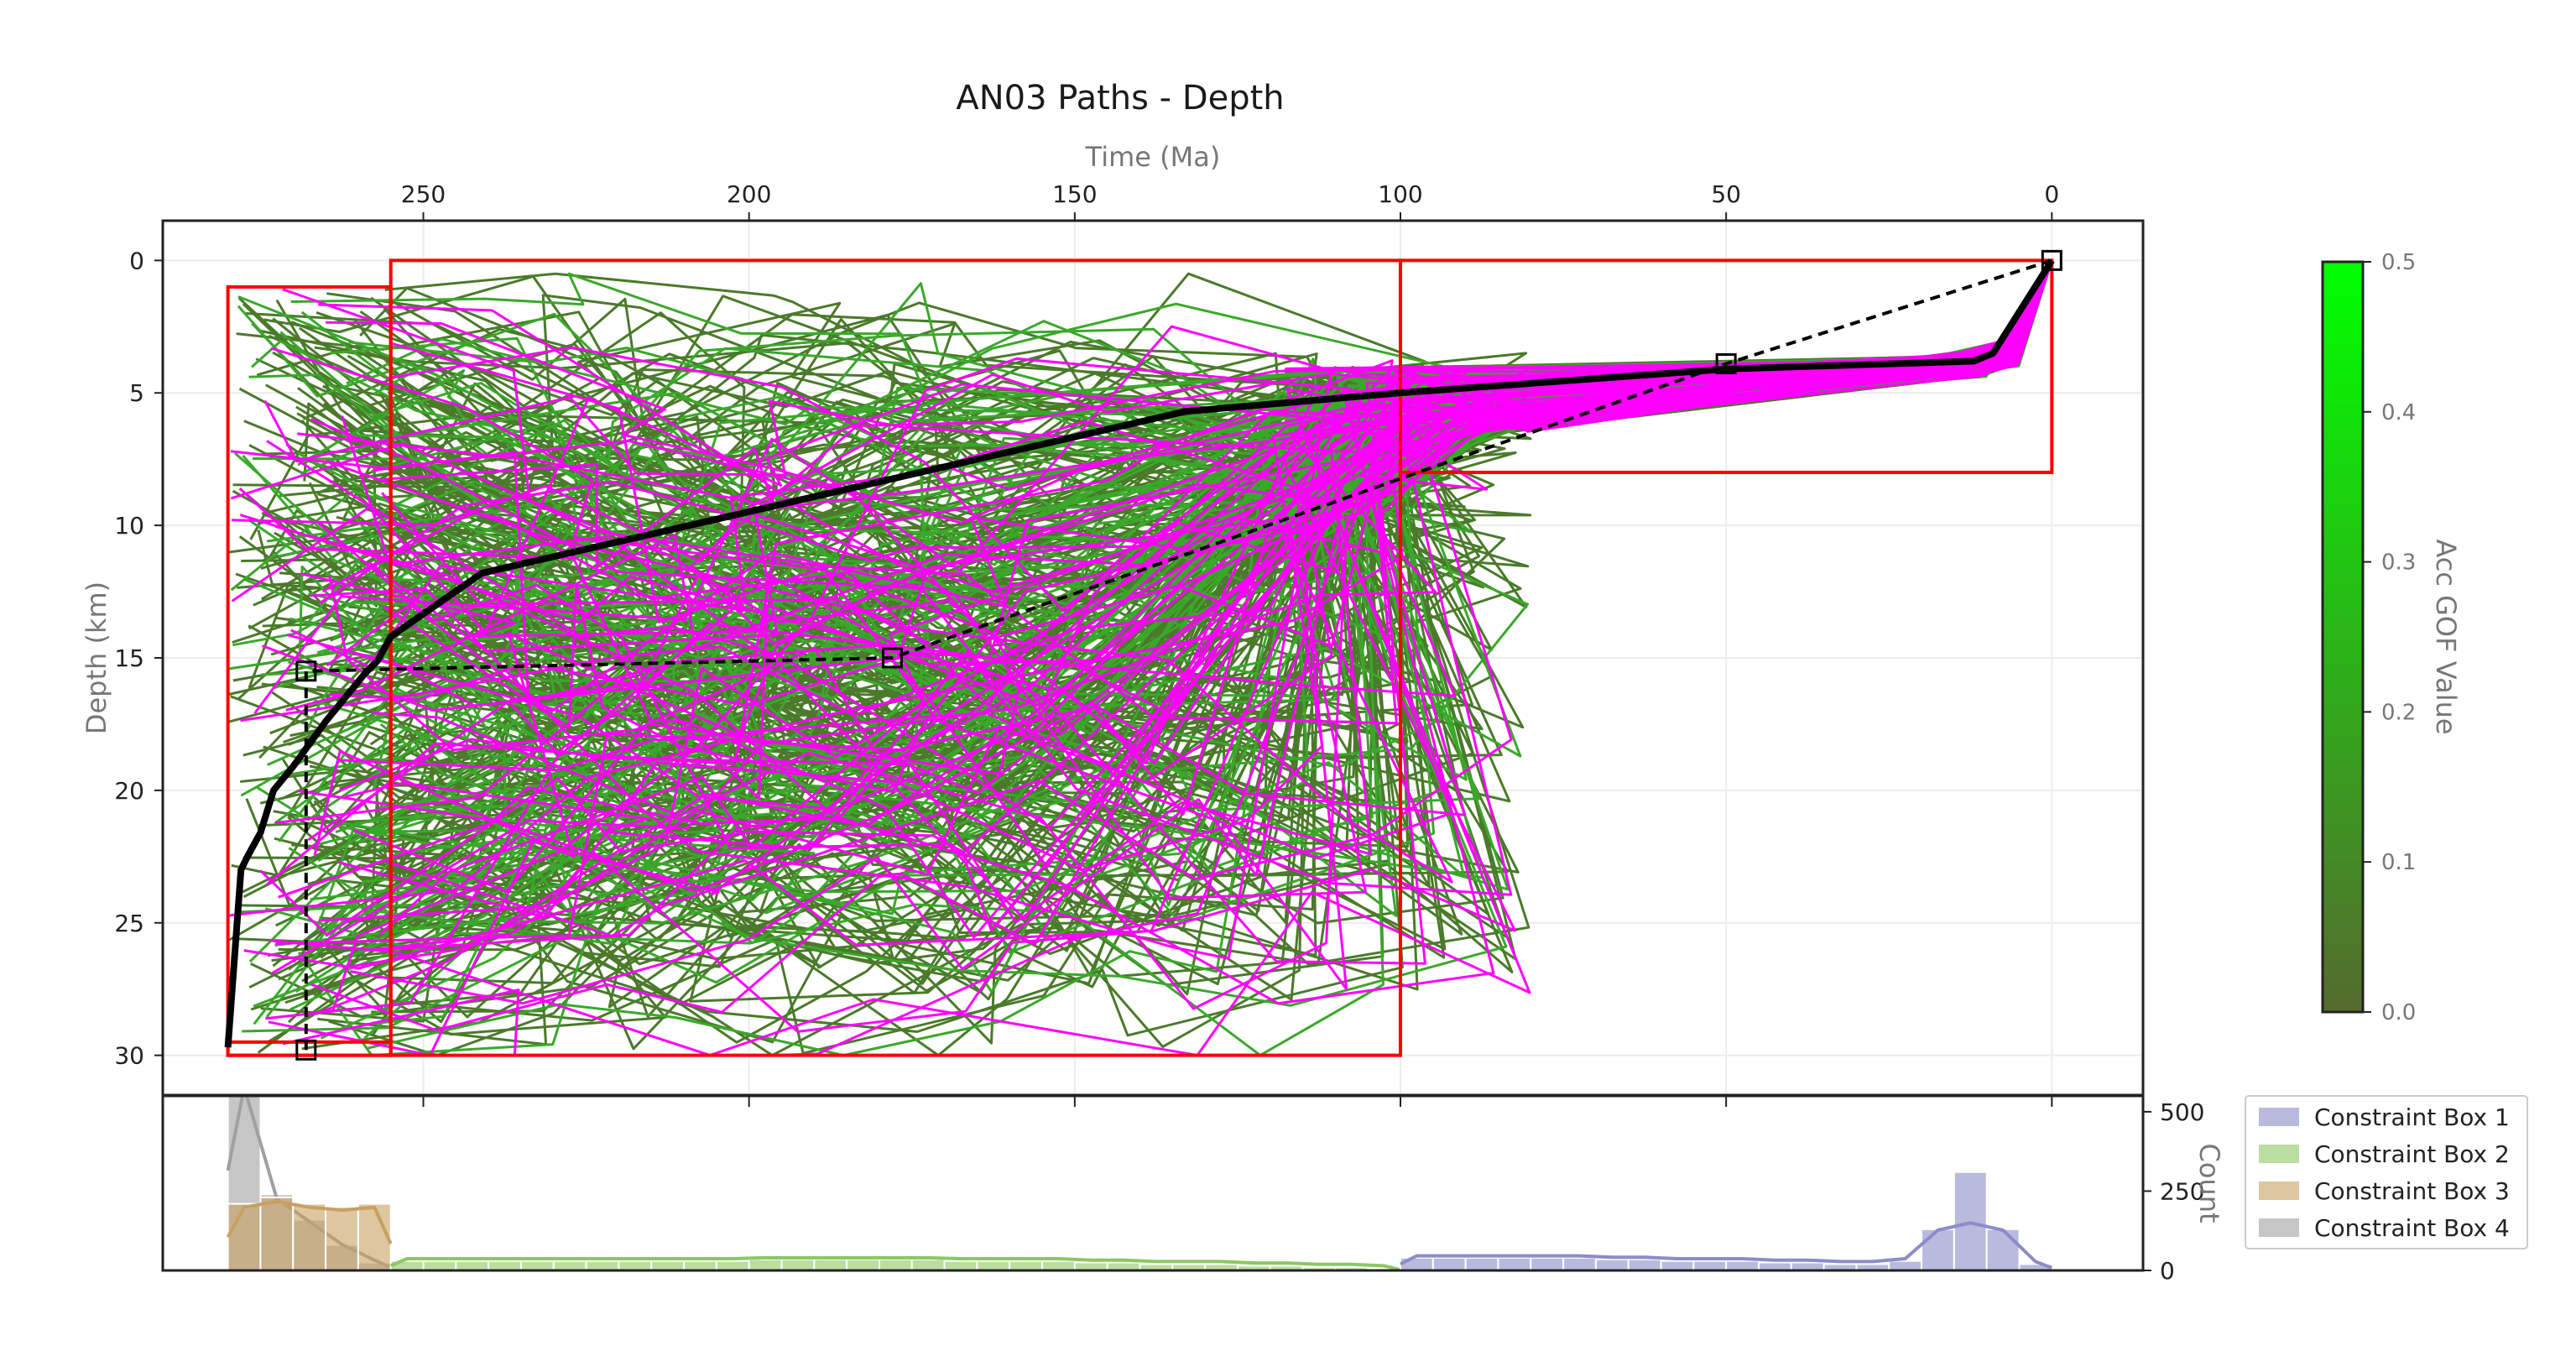 The height and width of the screenshot is (1351, 2576). Describe the element at coordinates (96, 658) in the screenshot. I see `y-axis-label: Depth (km)` at that location.